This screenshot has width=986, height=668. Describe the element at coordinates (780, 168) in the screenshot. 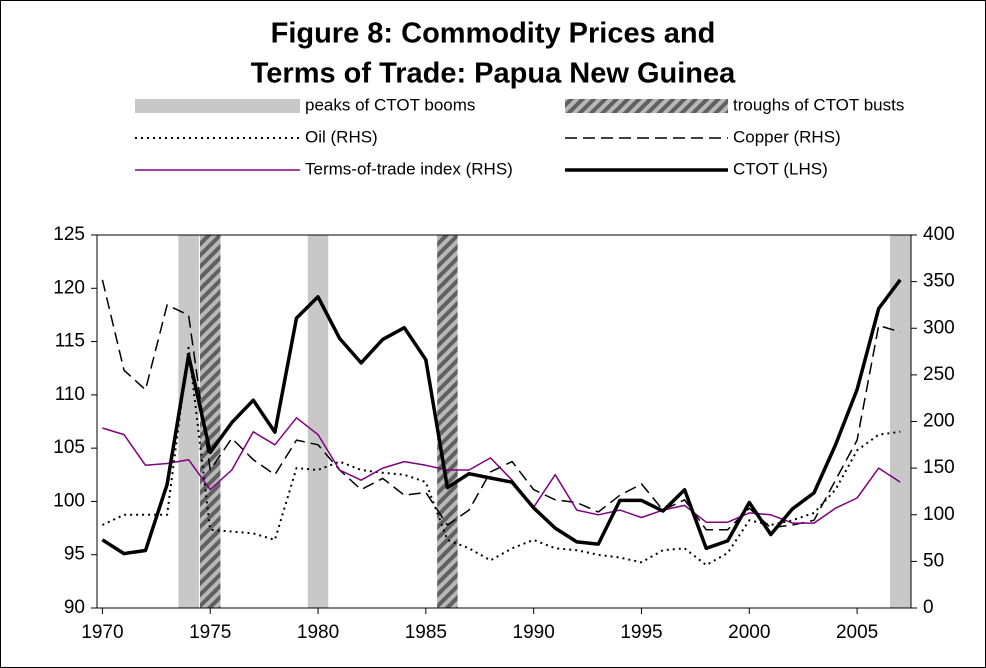

I see `legend-label: CTOT (LHS)` at that location.